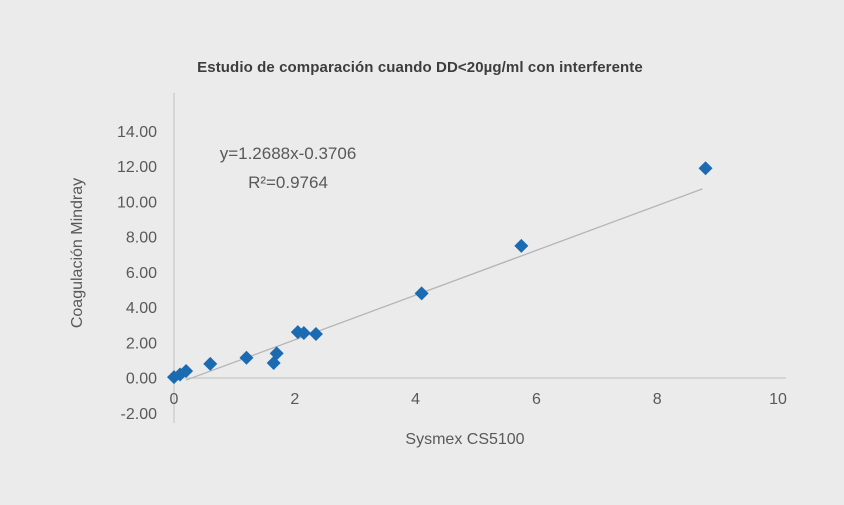  What do you see at coordinates (141, 308) in the screenshot?
I see `y-tick-label: 4.00` at bounding box center [141, 308].